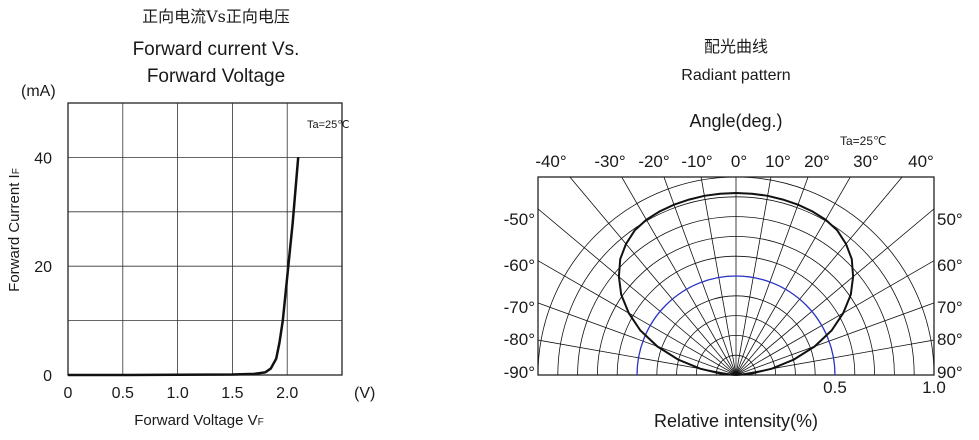 This screenshot has height=440, width=979. Describe the element at coordinates (519, 372) in the screenshot. I see `radiant-left-tick-label: -90°` at that location.